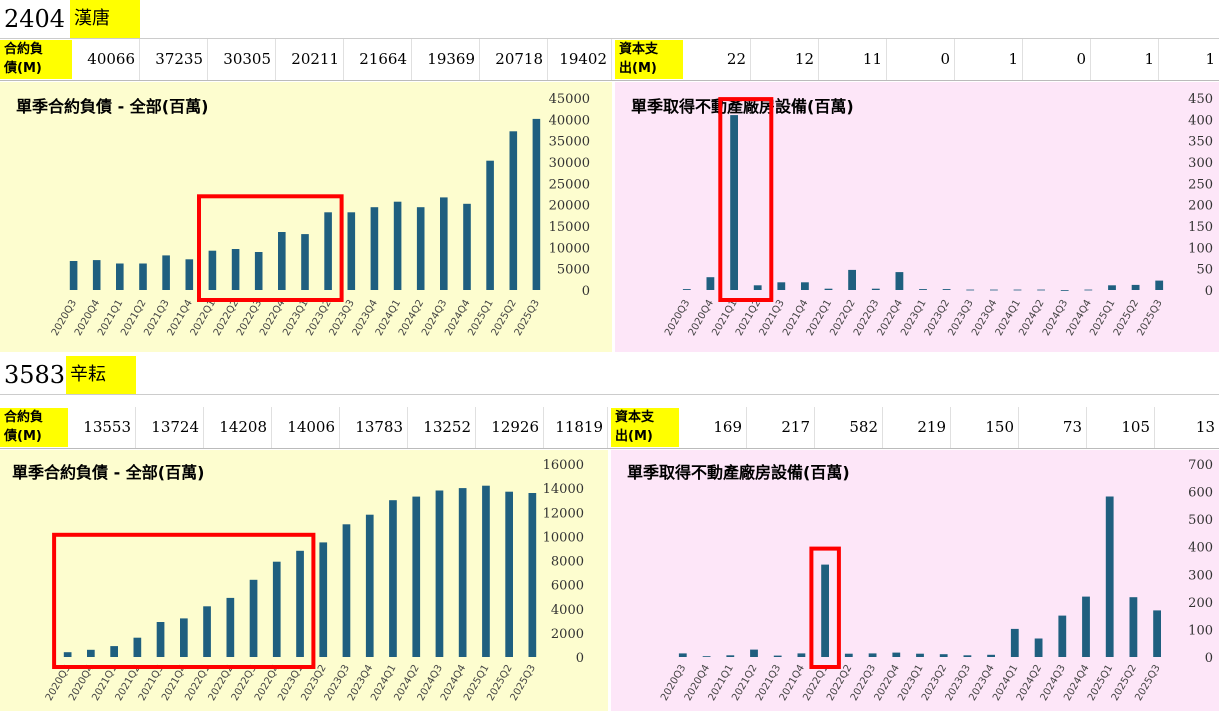  Describe the element at coordinates (781, 427) in the screenshot. I see `capex-value: 217` at that location.